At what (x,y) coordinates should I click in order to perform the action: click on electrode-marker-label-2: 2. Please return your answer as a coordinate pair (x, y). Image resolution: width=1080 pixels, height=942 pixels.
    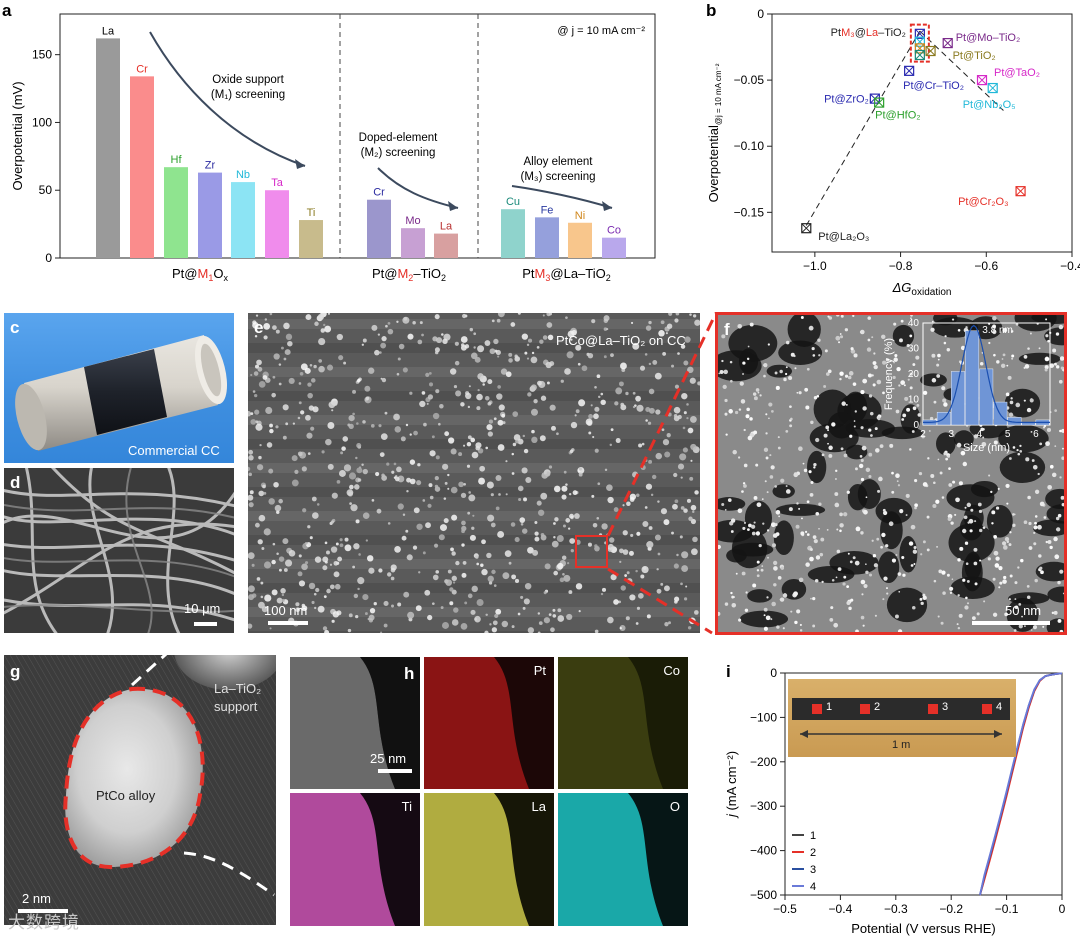
    Looking at the image, I should click on (877, 707).